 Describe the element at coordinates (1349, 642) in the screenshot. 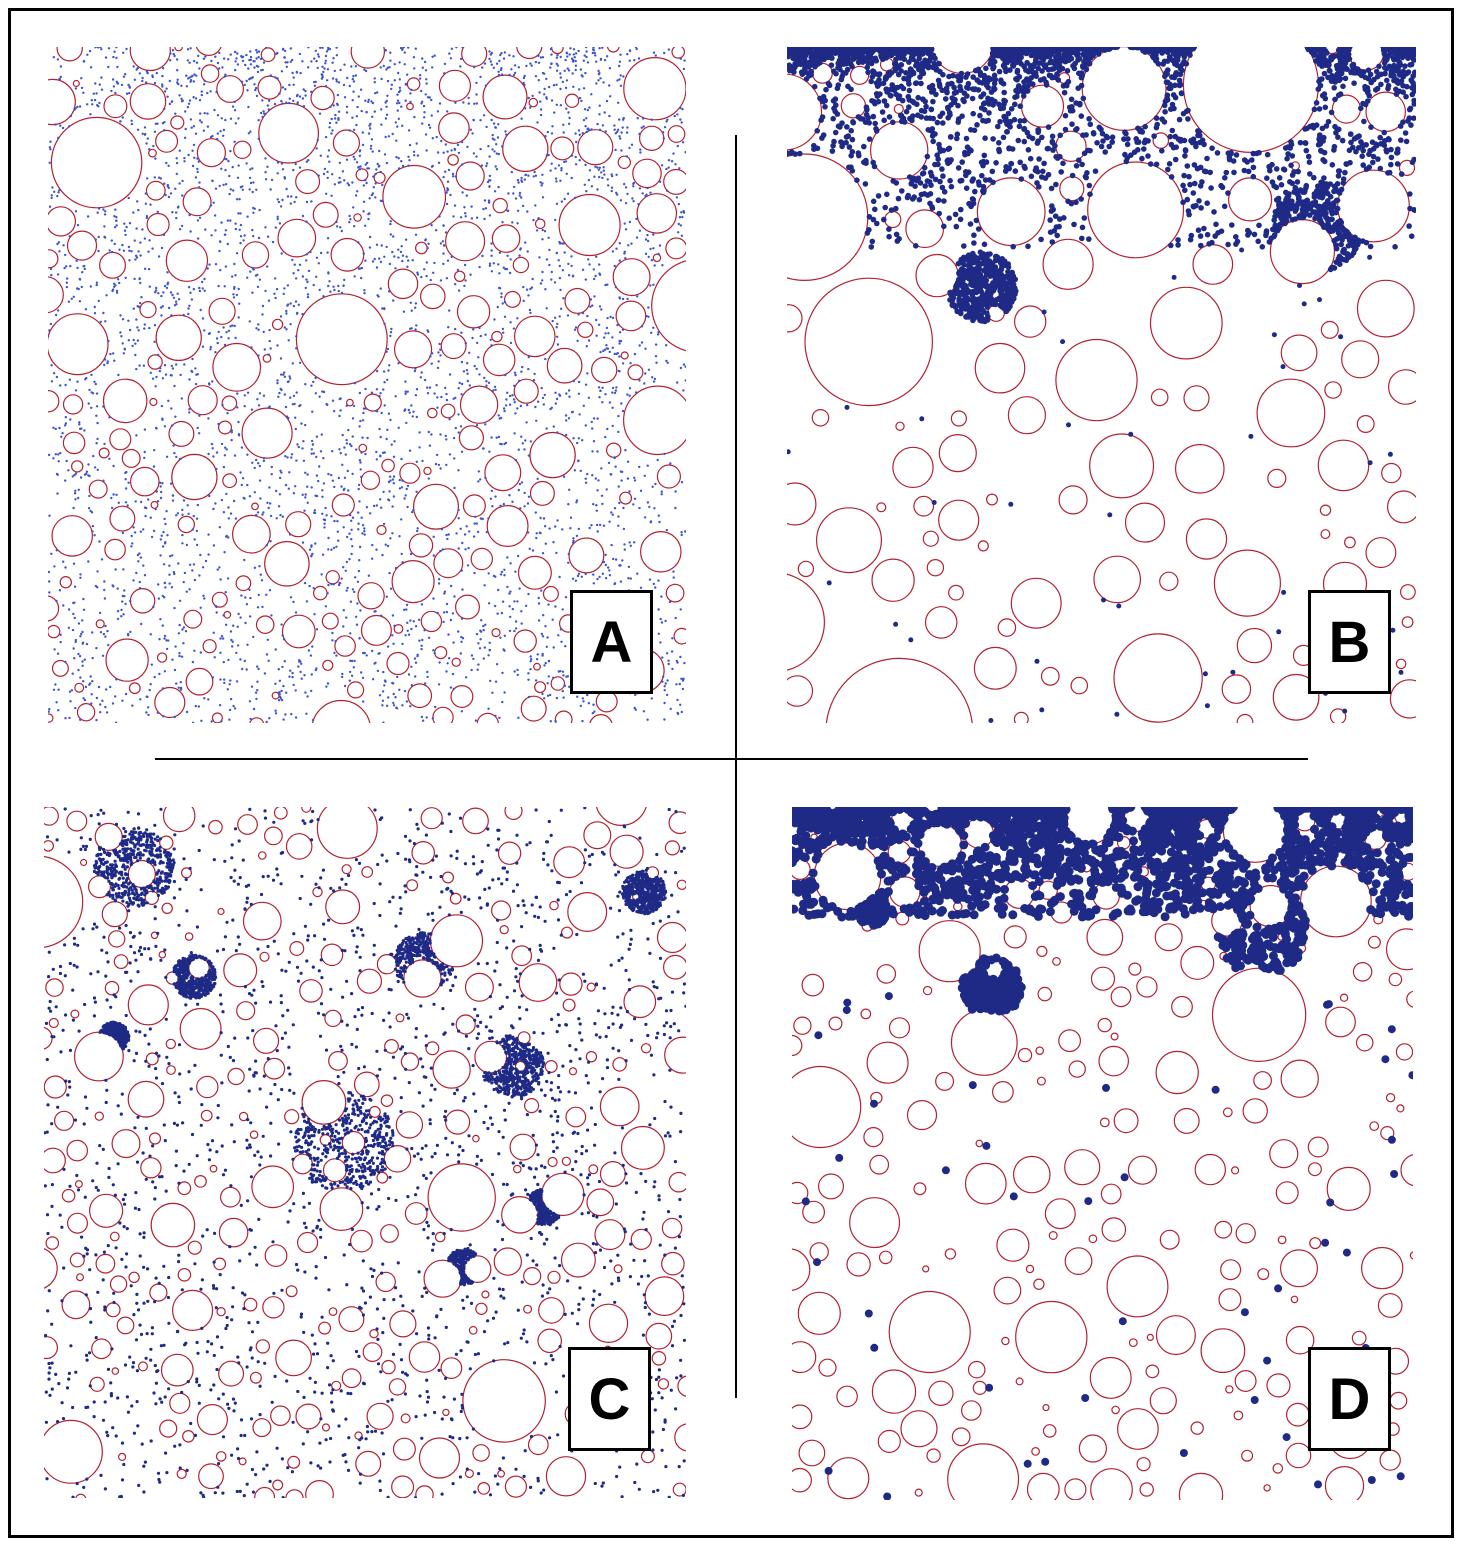

I see `panel-label-b: B` at that location.